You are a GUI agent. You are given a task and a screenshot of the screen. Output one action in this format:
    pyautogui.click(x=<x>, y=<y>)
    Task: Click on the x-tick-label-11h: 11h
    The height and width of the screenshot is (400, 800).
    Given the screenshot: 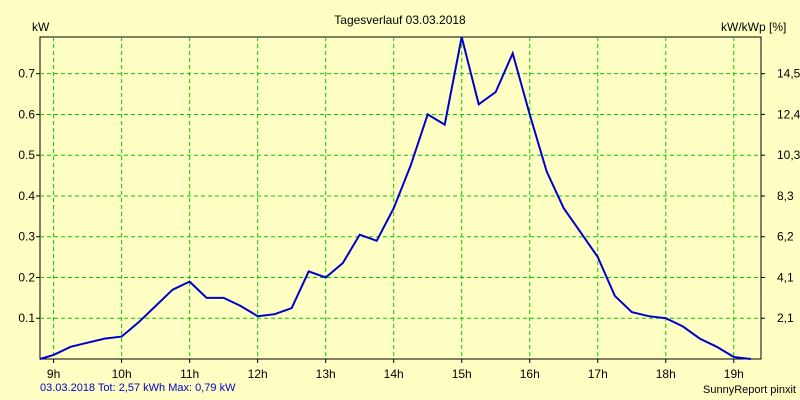 What is the action you would take?
    pyautogui.click(x=189, y=374)
    